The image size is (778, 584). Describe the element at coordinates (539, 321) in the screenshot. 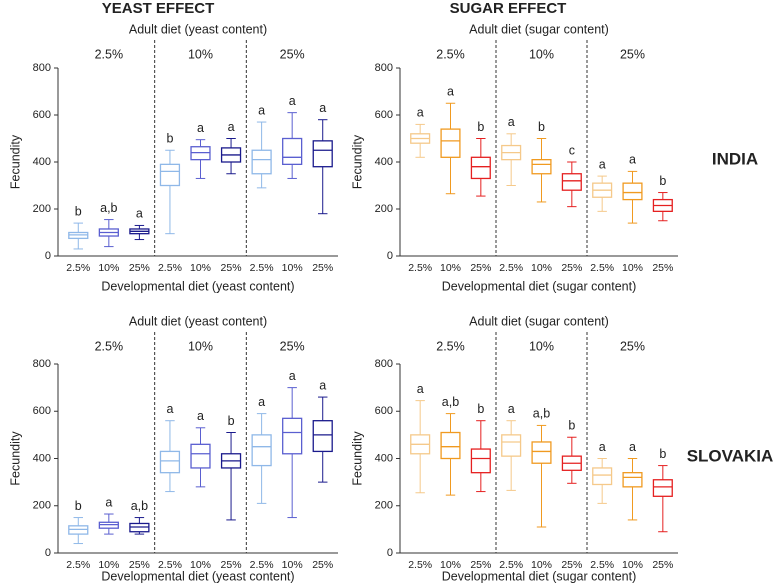

I see `x-group-title: Adult diet (sugar content)` at that location.